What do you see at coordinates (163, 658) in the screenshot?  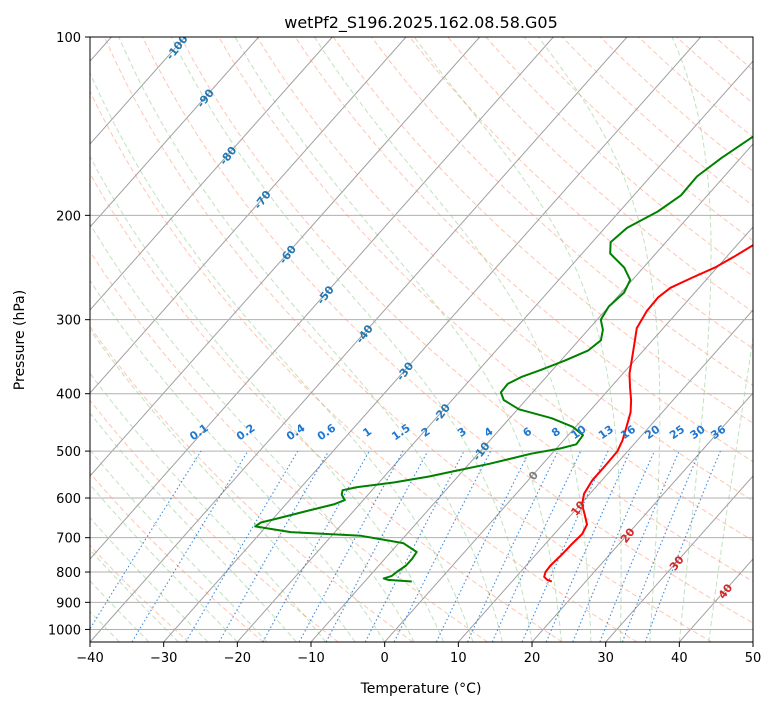 I see `x-tick-label: −30` at bounding box center [163, 658].